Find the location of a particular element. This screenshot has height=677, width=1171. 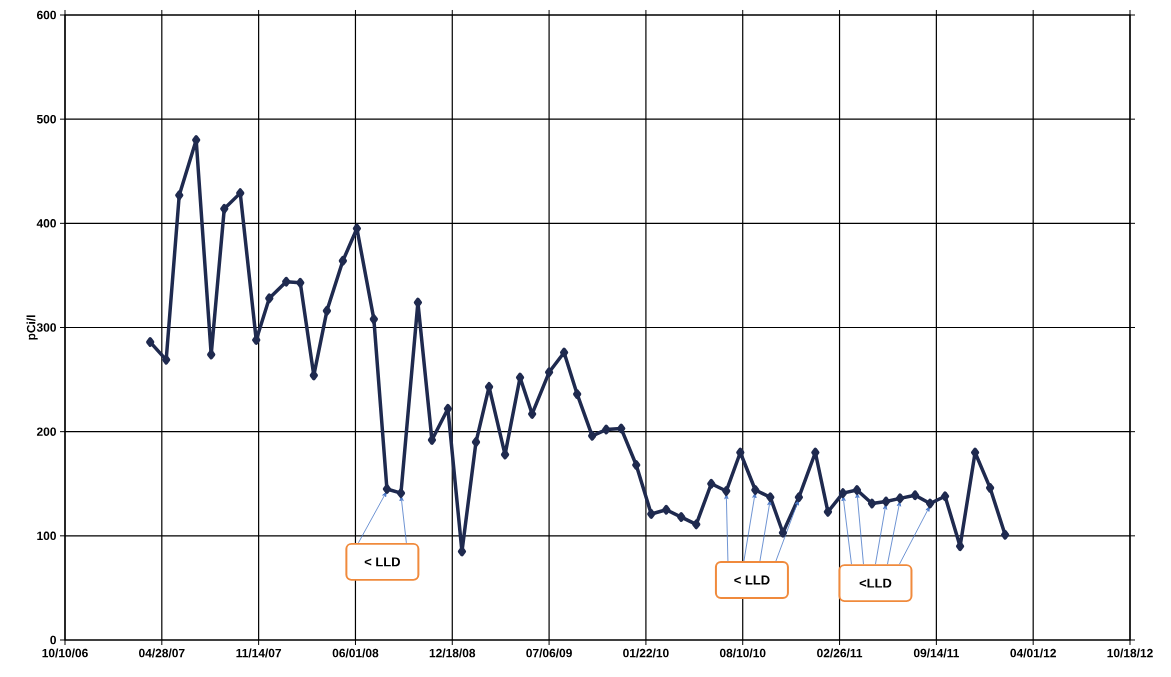

y-tick-label: 0 is located at coordinates (53, 640).